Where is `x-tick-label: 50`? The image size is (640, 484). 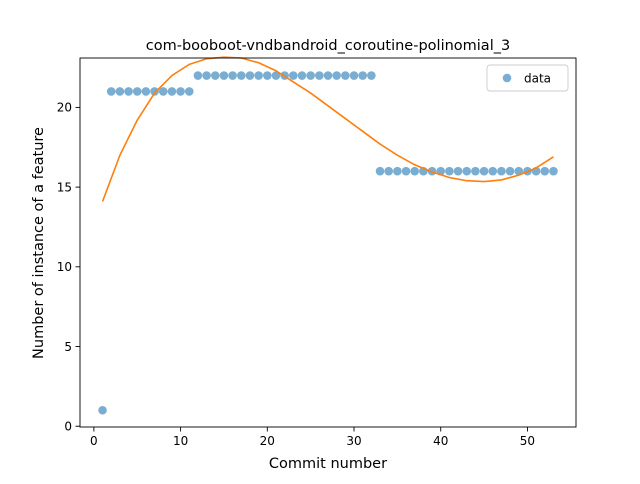 x-tick-label: 50 is located at coordinates (527, 441).